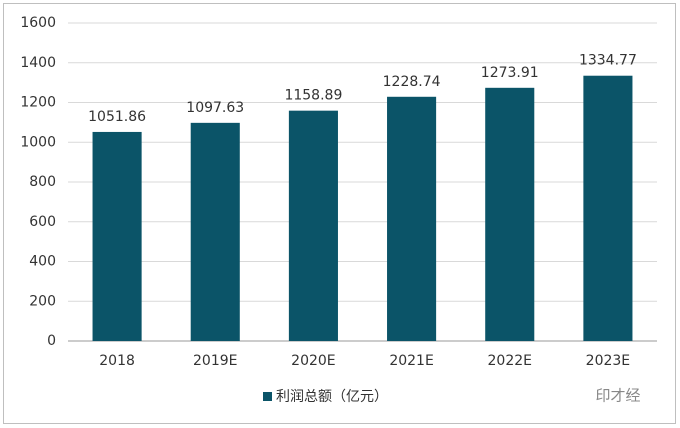 The width and height of the screenshot is (680, 428). What do you see at coordinates (42, 301) in the screenshot?
I see `y-tick-label: 200` at bounding box center [42, 301].